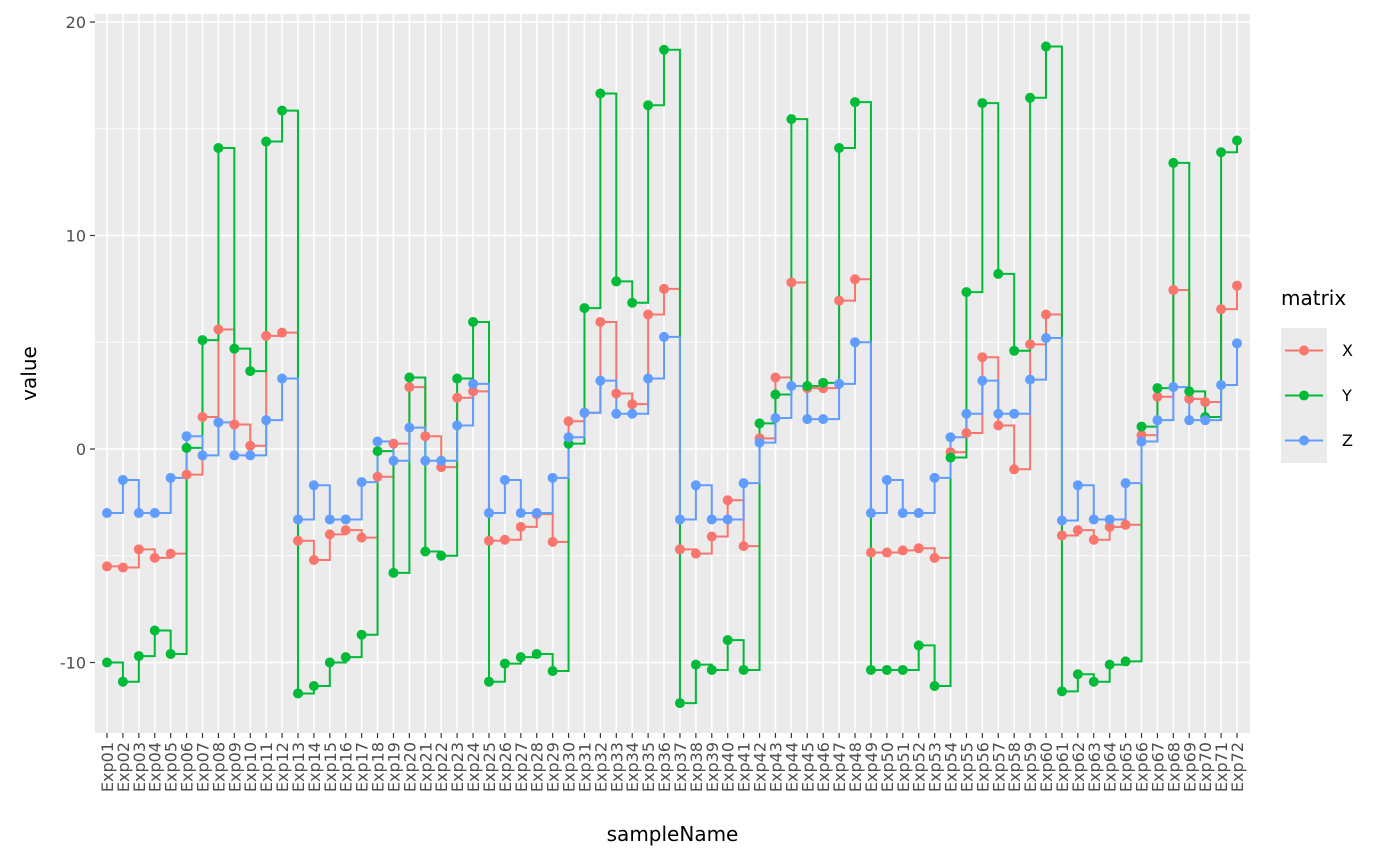 This screenshot has width=1400, height=865. I want to click on x-tick-label: Exp72, so click(1237, 767).